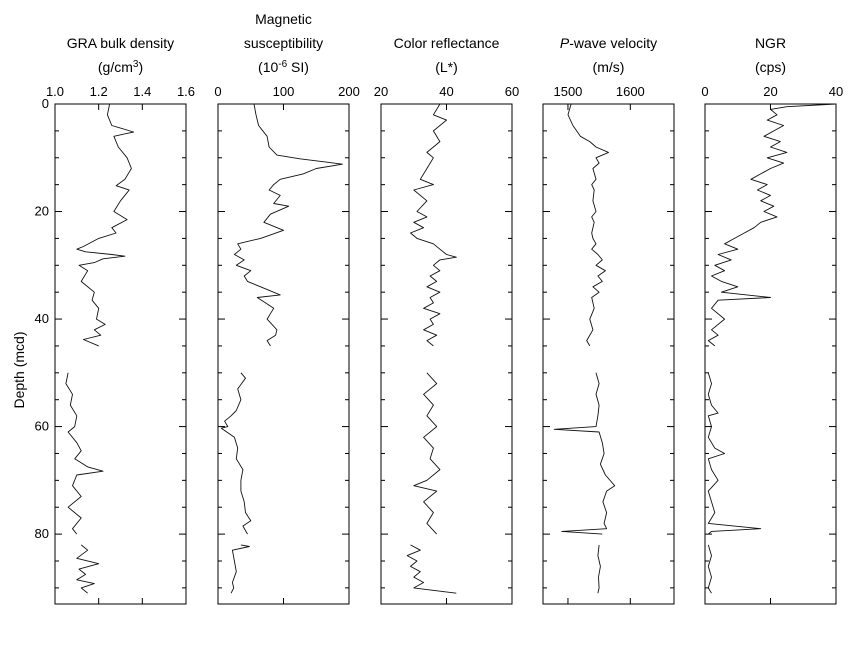 The height and width of the screenshot is (646, 848). What do you see at coordinates (45, 103) in the screenshot?
I see `y-tick-label: 0` at bounding box center [45, 103].